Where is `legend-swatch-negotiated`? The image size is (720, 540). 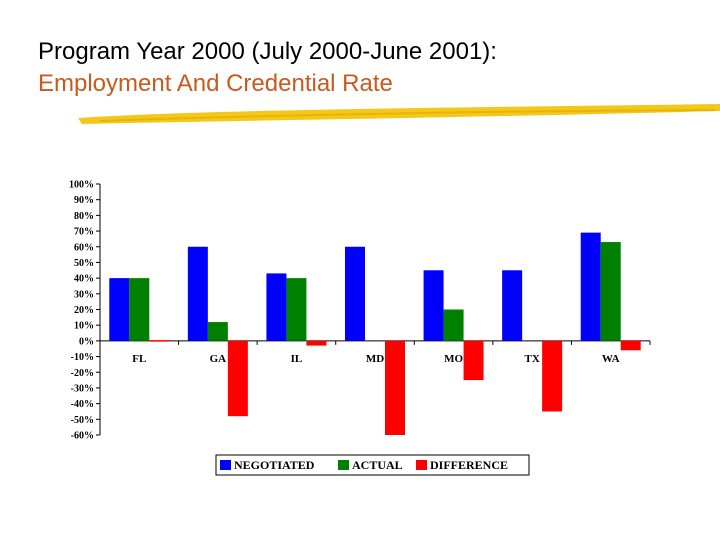 legend-swatch-negotiated is located at coordinates (225, 465).